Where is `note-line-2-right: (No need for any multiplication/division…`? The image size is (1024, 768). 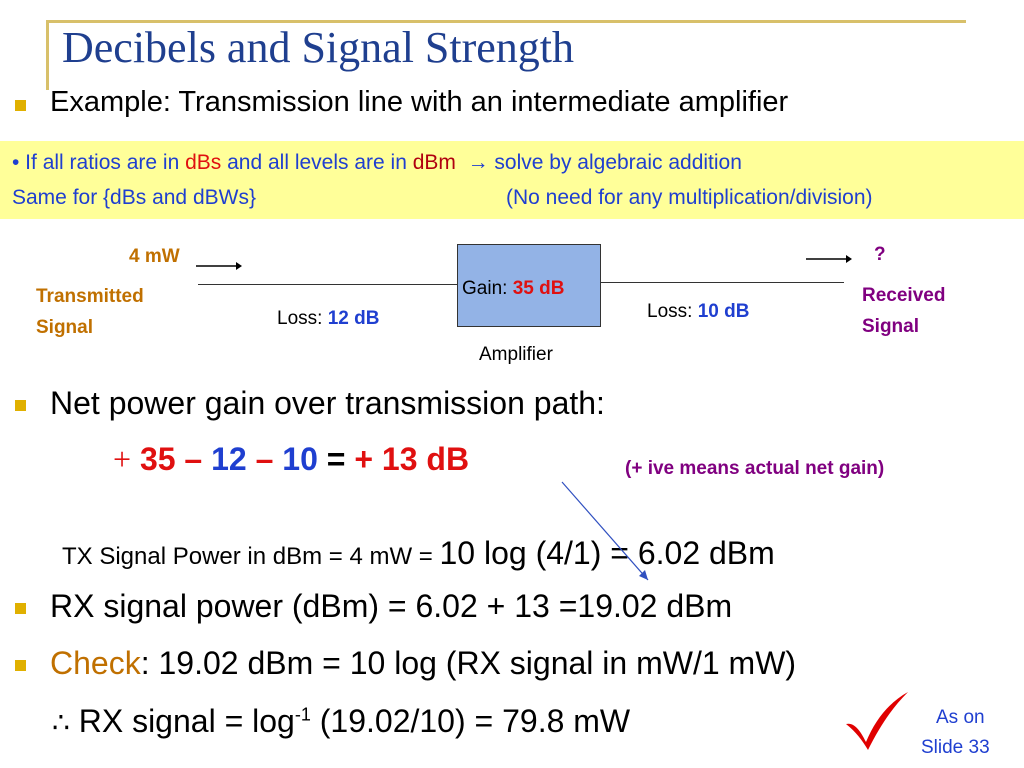 note-line-2-right: (No need for any multiplication/division… is located at coordinates (689, 197).